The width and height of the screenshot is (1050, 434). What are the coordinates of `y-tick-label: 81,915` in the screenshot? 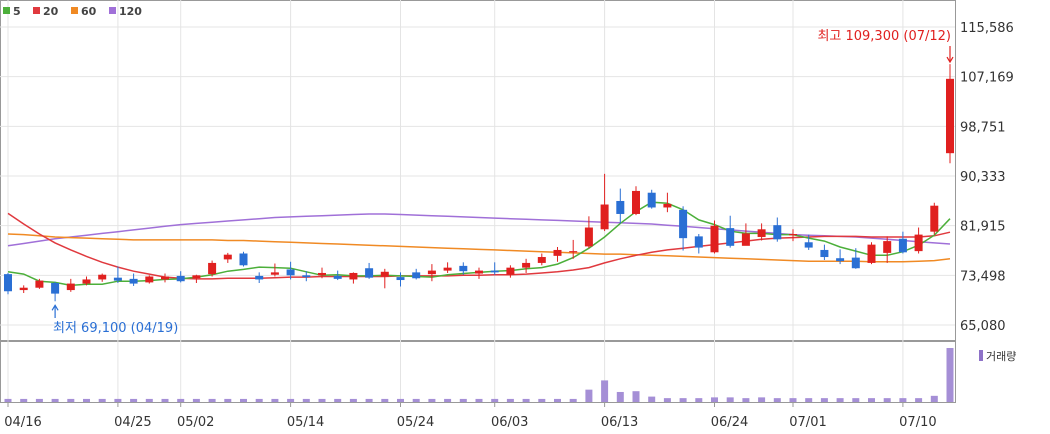 It's located at (983, 227).